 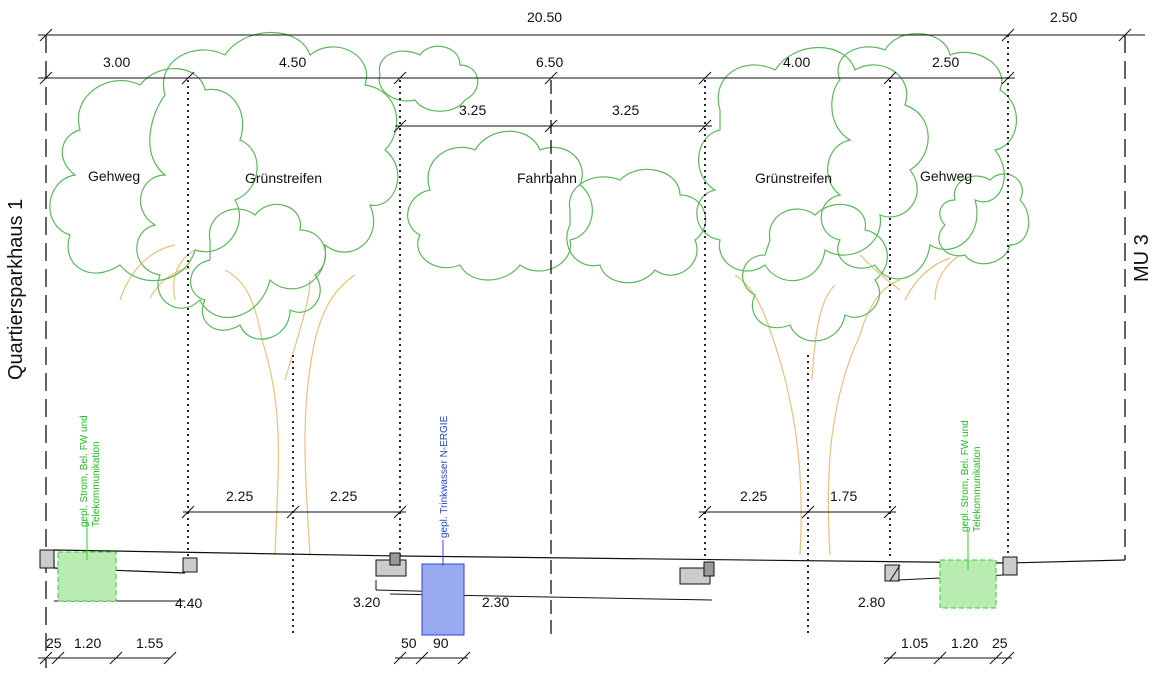 What do you see at coordinates (946, 176) in the screenshot?
I see `label-gehweg-right: Gehweg` at bounding box center [946, 176].